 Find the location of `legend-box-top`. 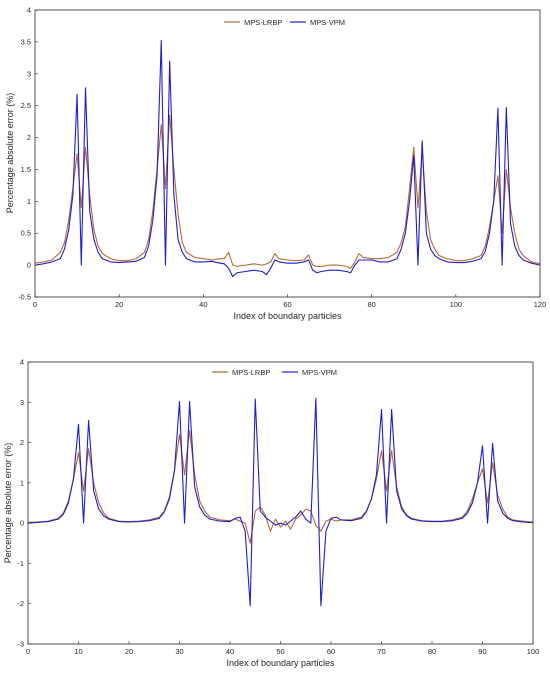

legend-box-top is located at coordinates (287, 22).